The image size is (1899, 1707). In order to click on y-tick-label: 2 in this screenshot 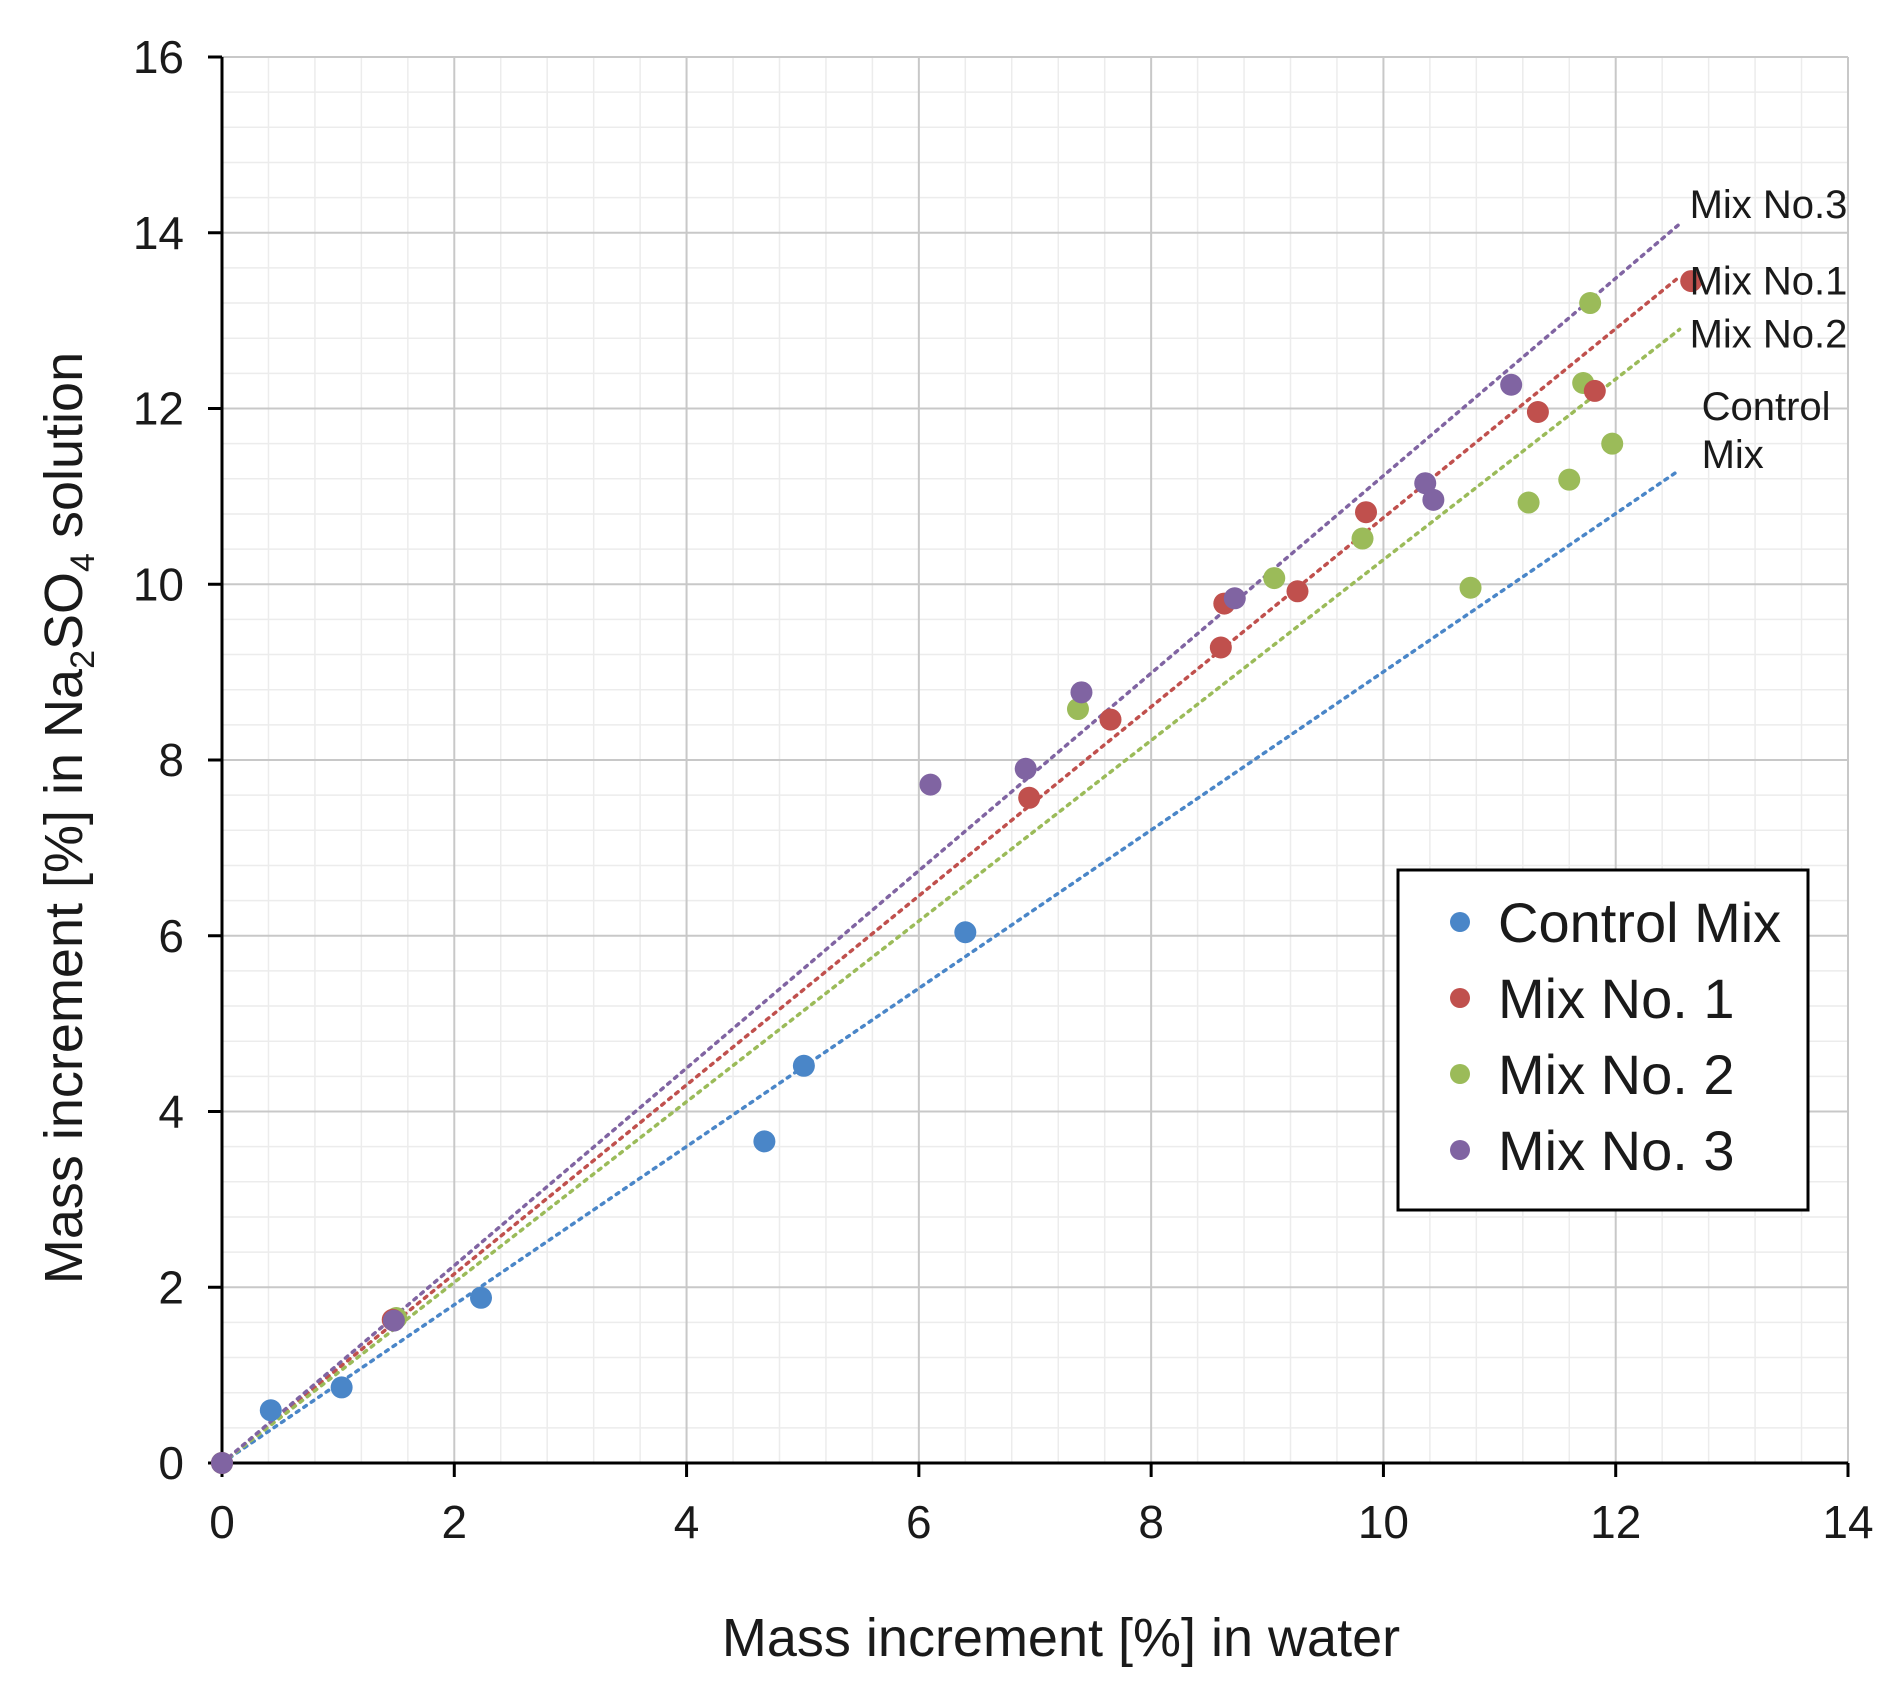, I will do `click(171, 1287)`.